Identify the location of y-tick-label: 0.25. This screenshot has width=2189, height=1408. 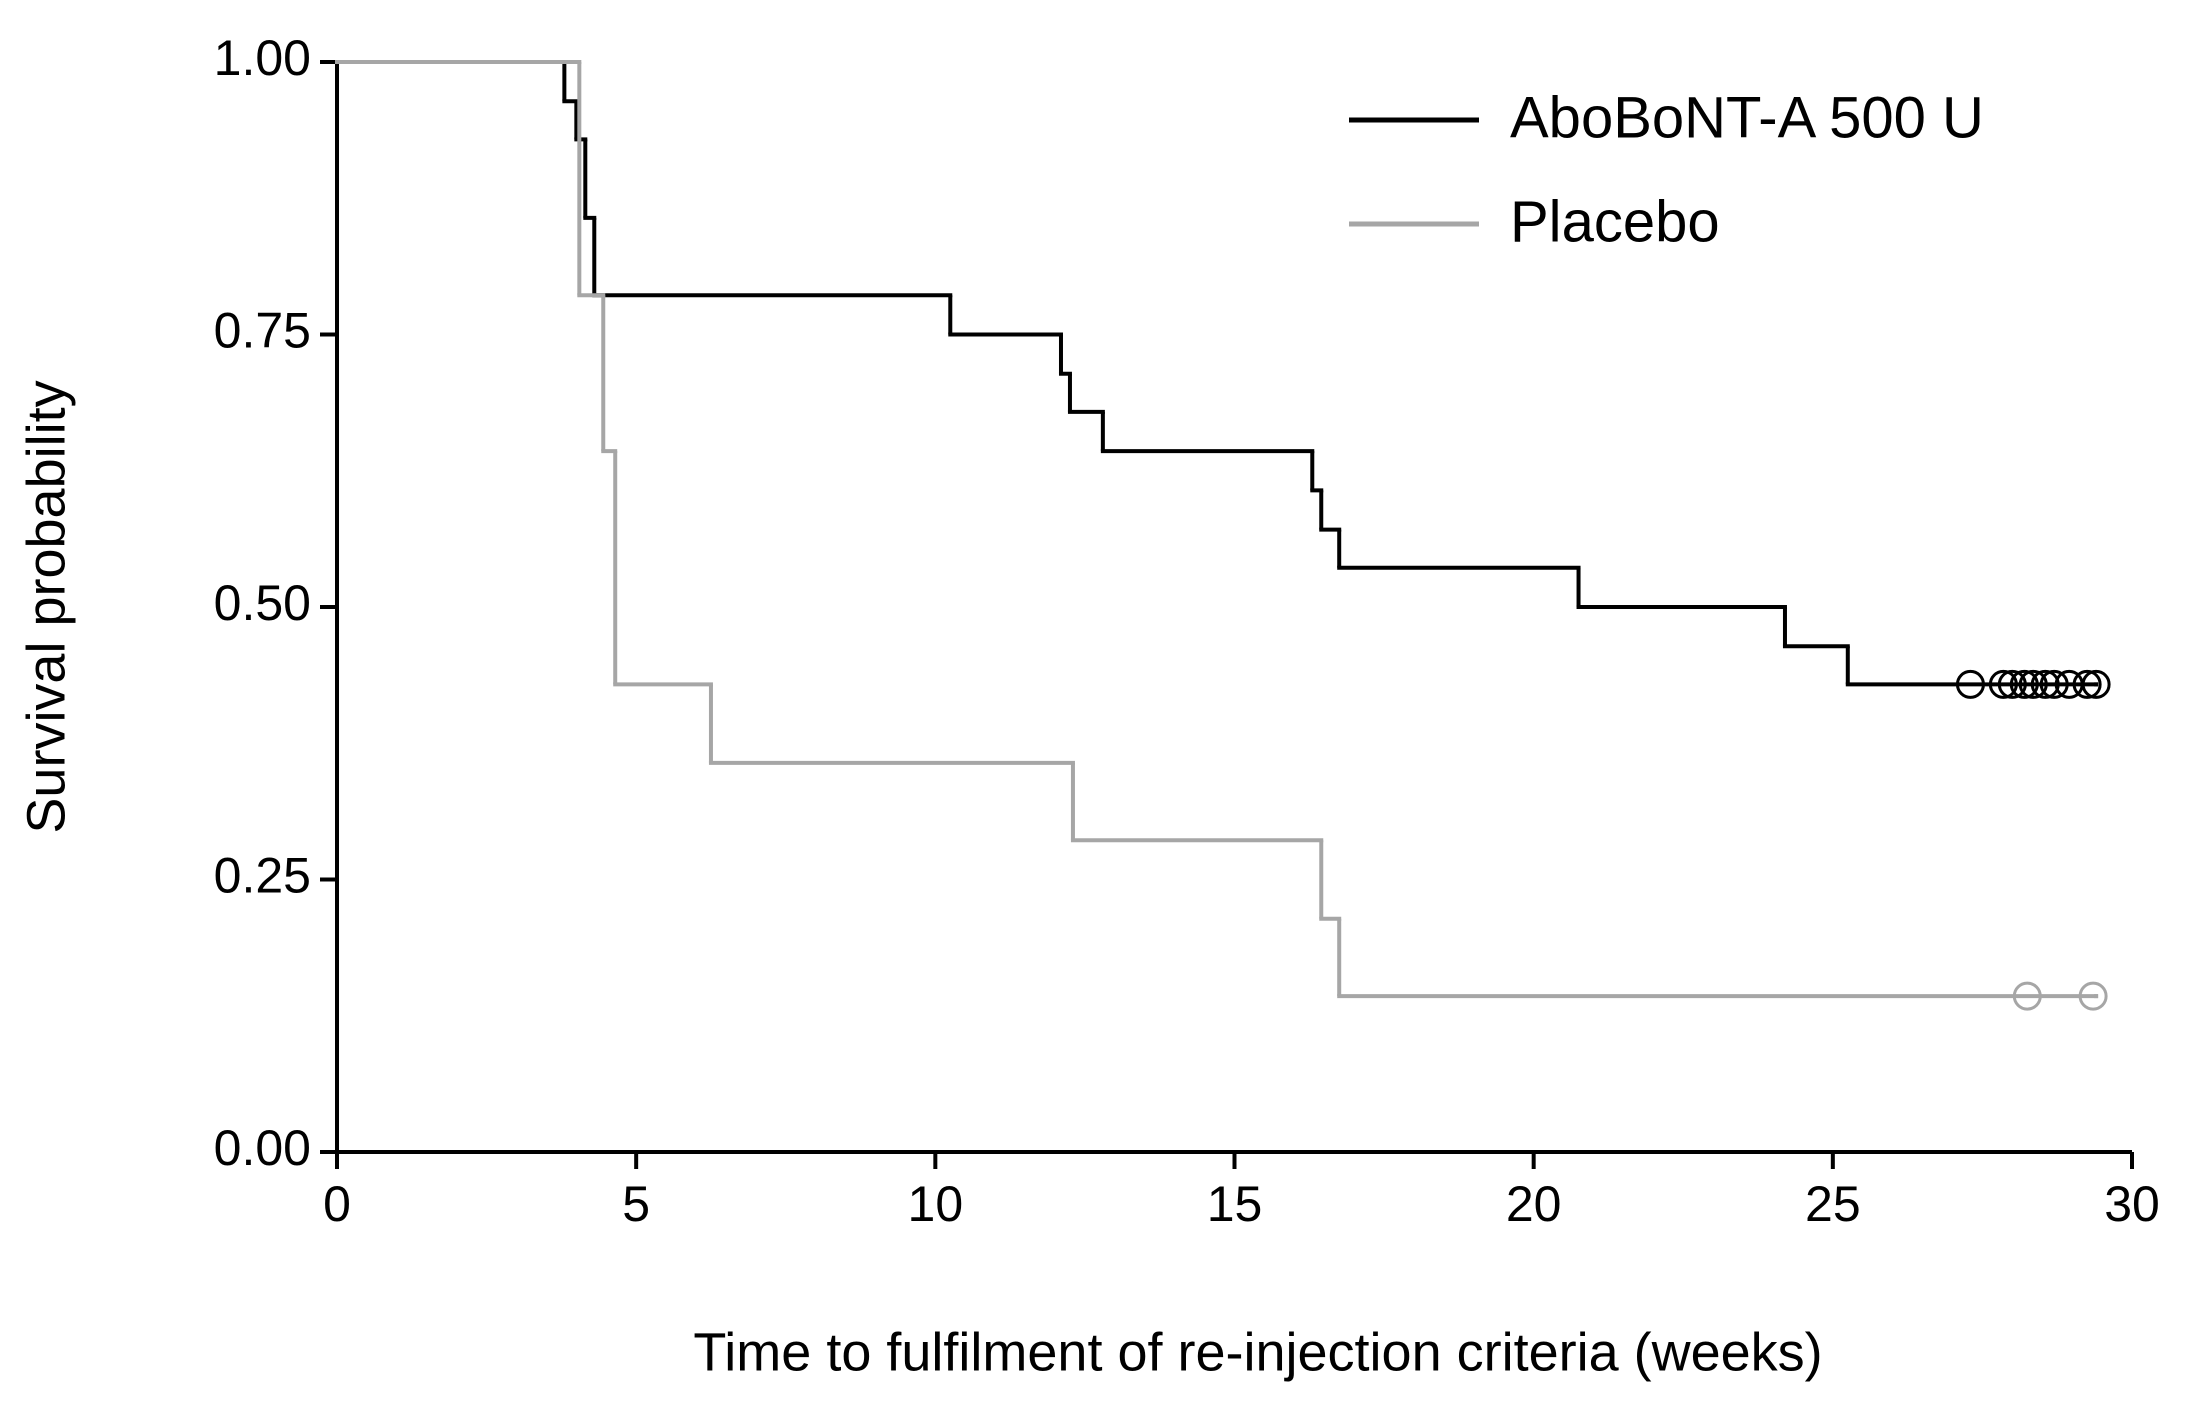
(262, 876).